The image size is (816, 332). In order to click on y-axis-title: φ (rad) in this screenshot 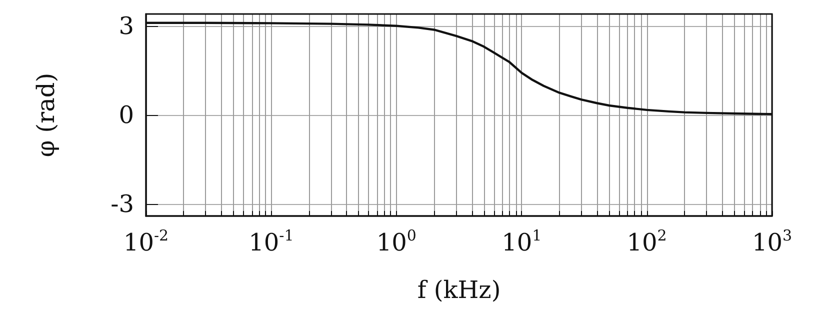, I will do `click(46, 115)`.